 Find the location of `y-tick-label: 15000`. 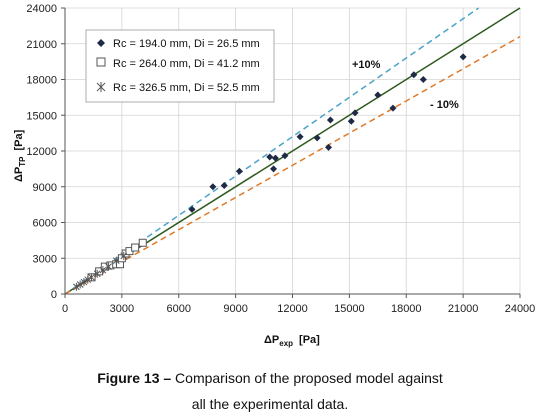

y-tick-label: 15000 is located at coordinates (41, 116).